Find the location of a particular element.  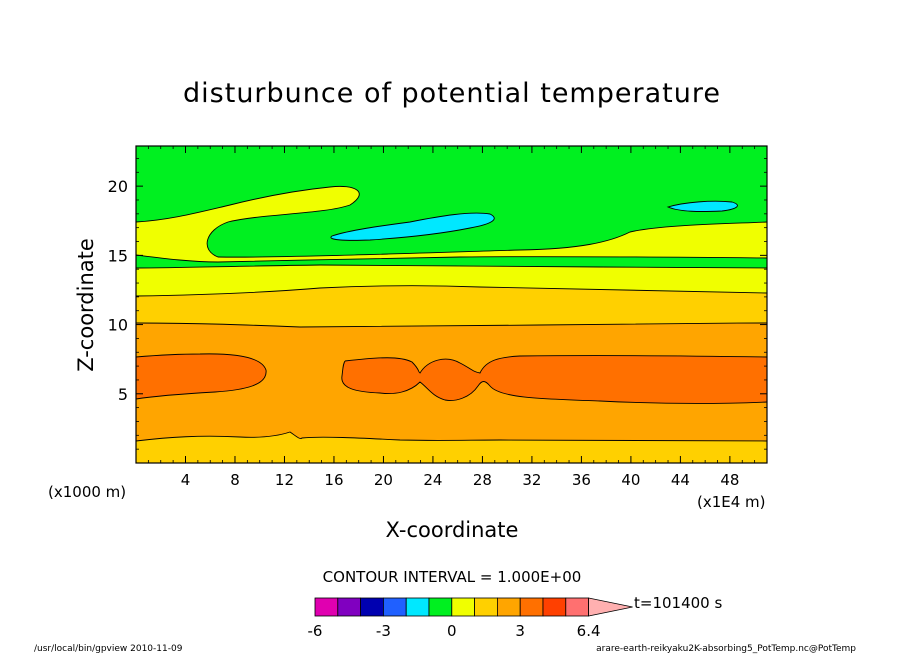

x-tick-label: 4 is located at coordinates (186, 480).